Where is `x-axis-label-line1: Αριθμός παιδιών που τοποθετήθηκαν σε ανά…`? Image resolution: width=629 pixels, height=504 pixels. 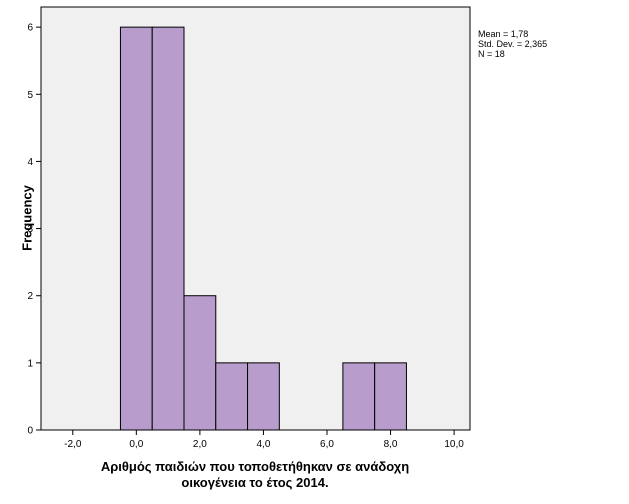
x-axis-label-line1: Αριθμός παιδιών που τοποθετήθηκαν σε ανά… is located at coordinates (255, 466).